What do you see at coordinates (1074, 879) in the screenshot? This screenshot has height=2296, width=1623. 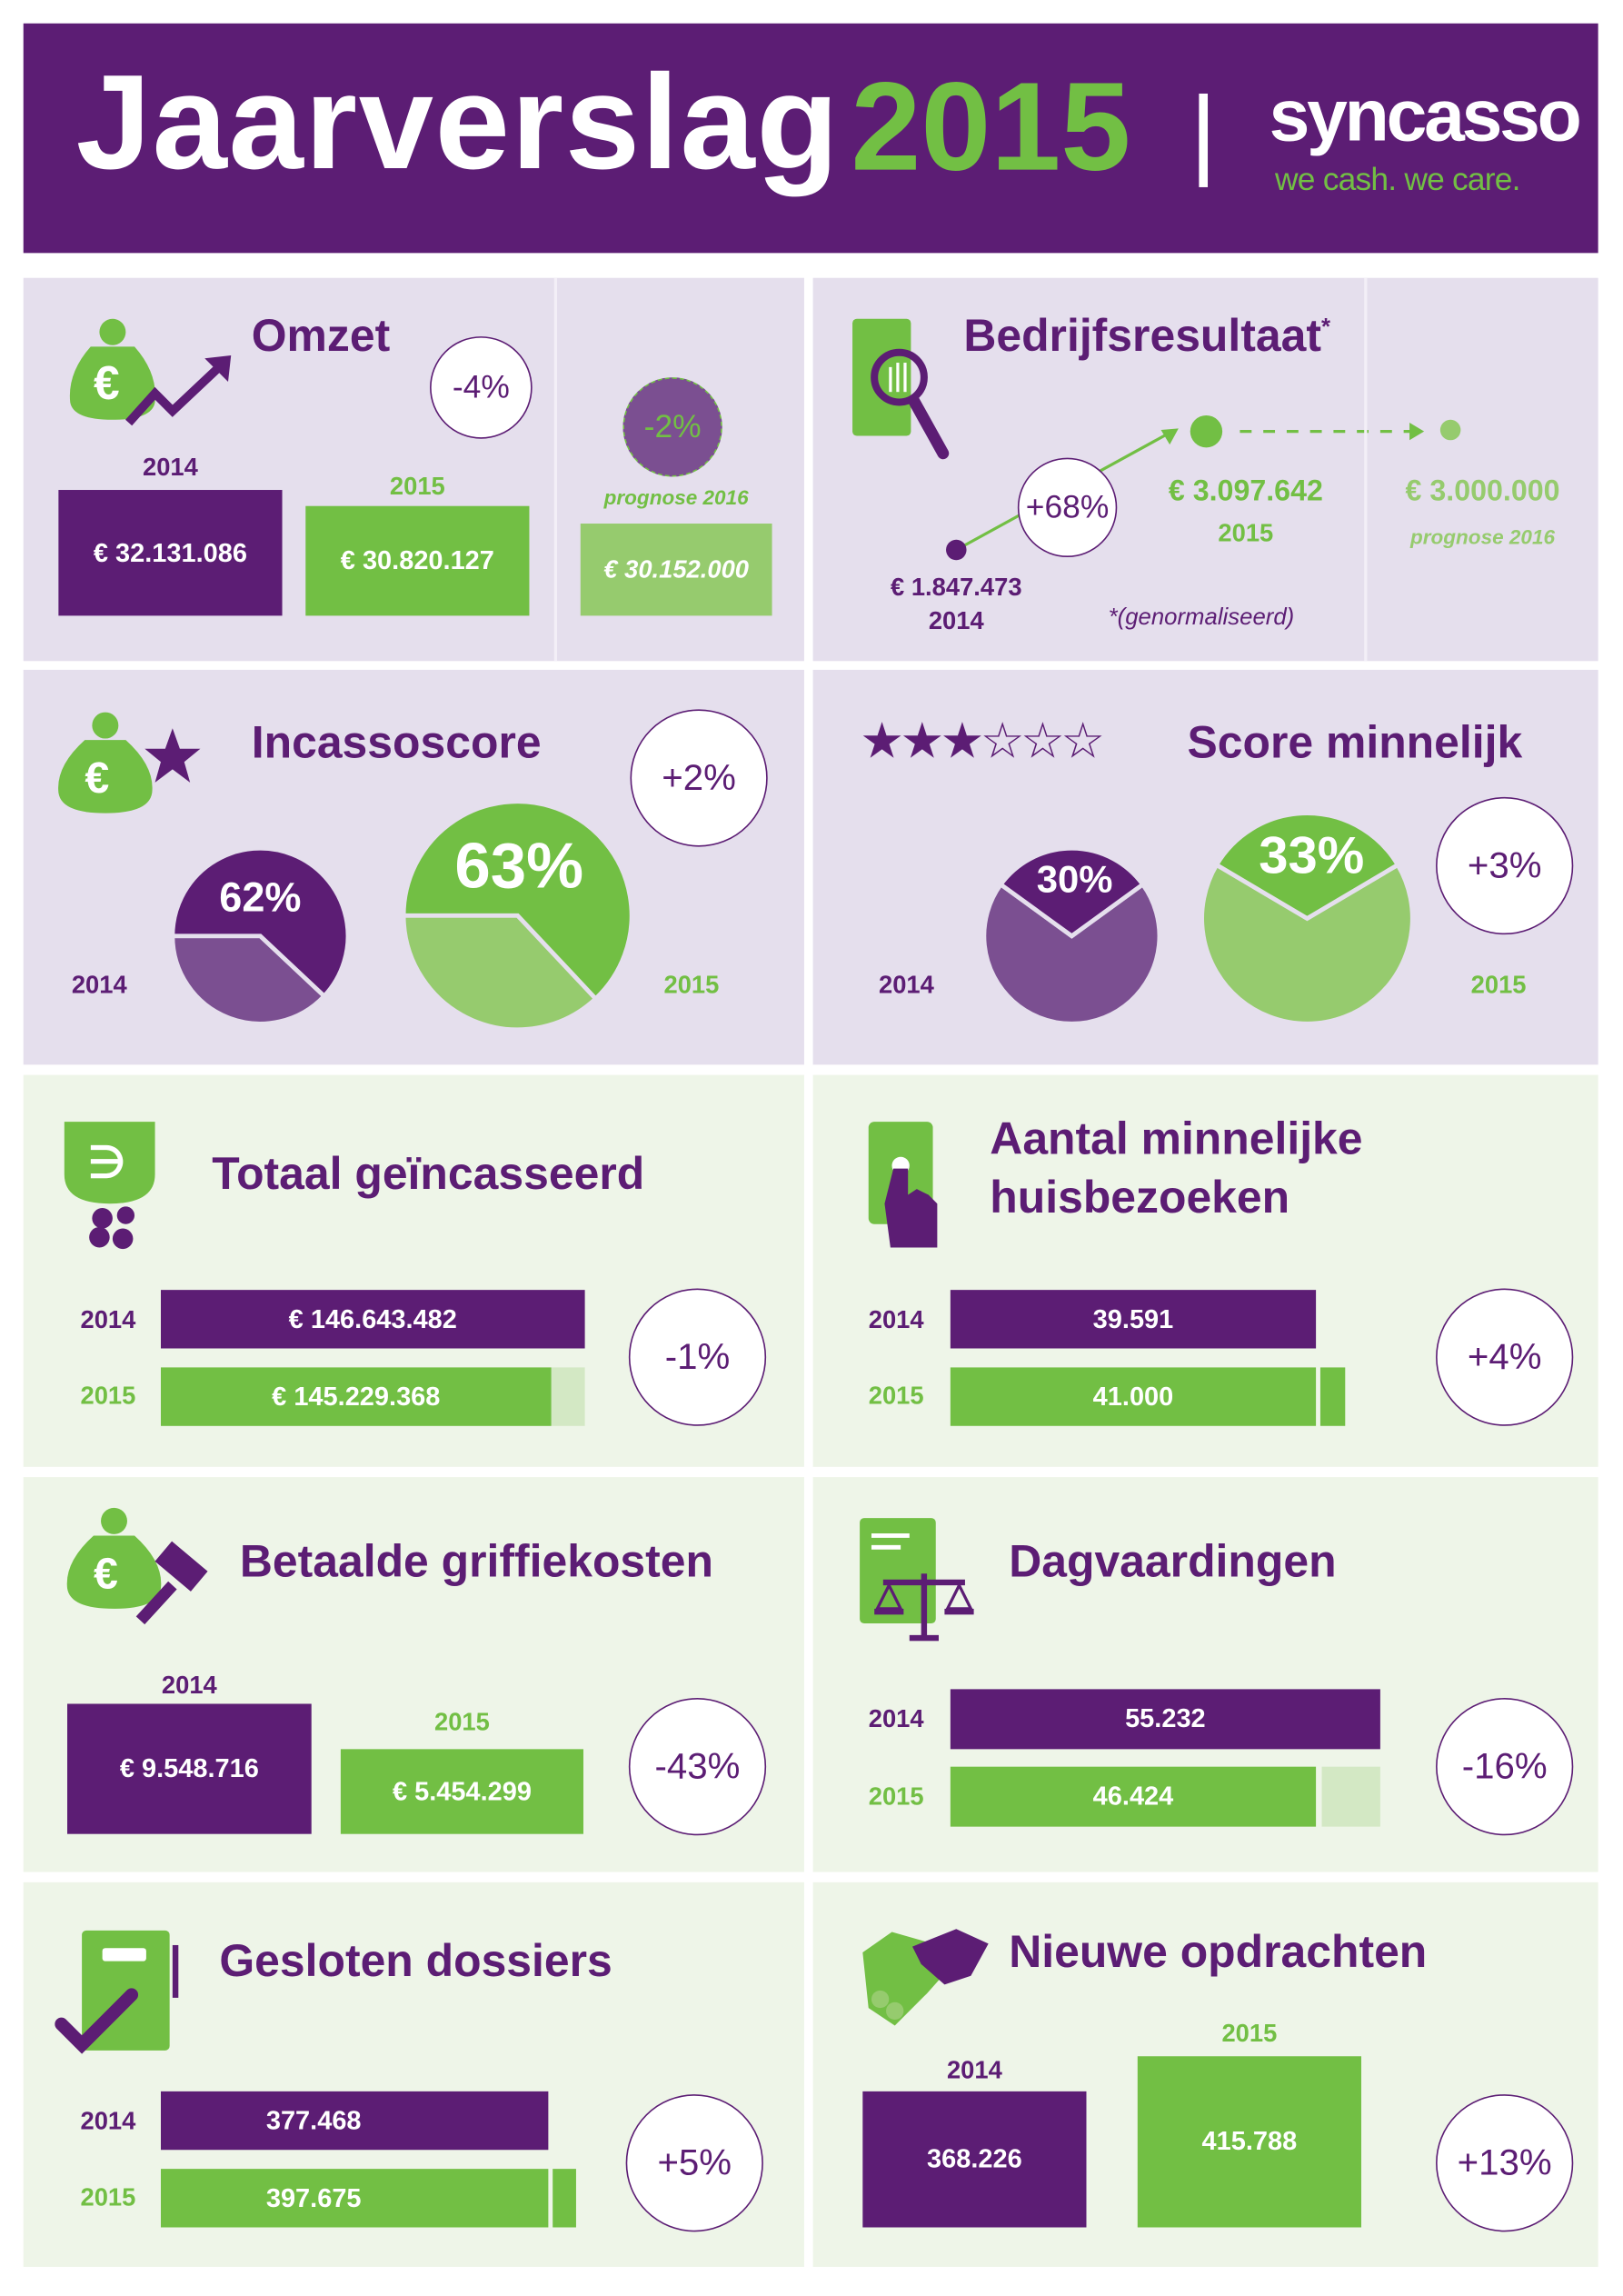 I see `score-minnelijk-pct-2014: 30%` at bounding box center [1074, 879].